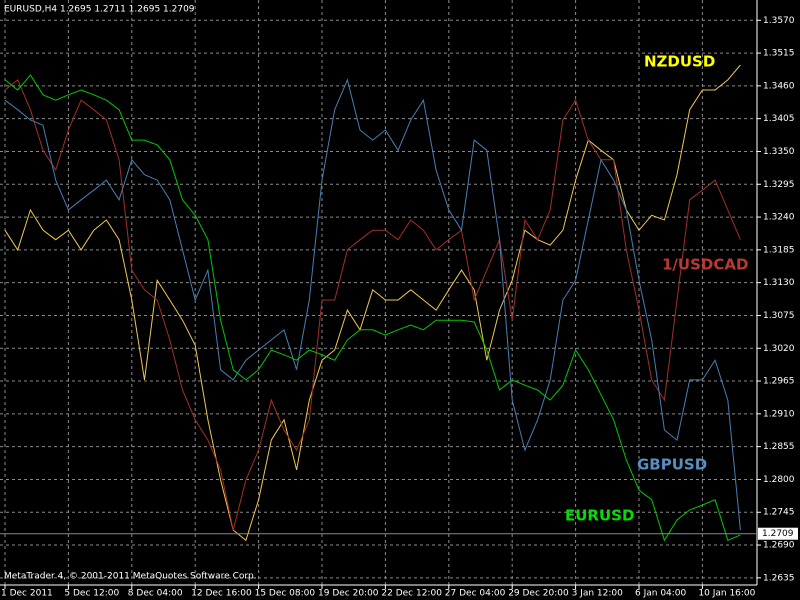  Describe the element at coordinates (285, 594) in the screenshot. I see `x-tick-label: 15 Dec 08:00` at that location.